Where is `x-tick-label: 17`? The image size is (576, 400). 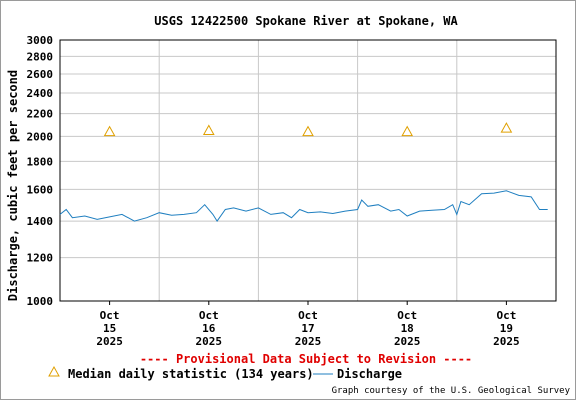
x-tick-label: 17 is located at coordinates (307, 328).